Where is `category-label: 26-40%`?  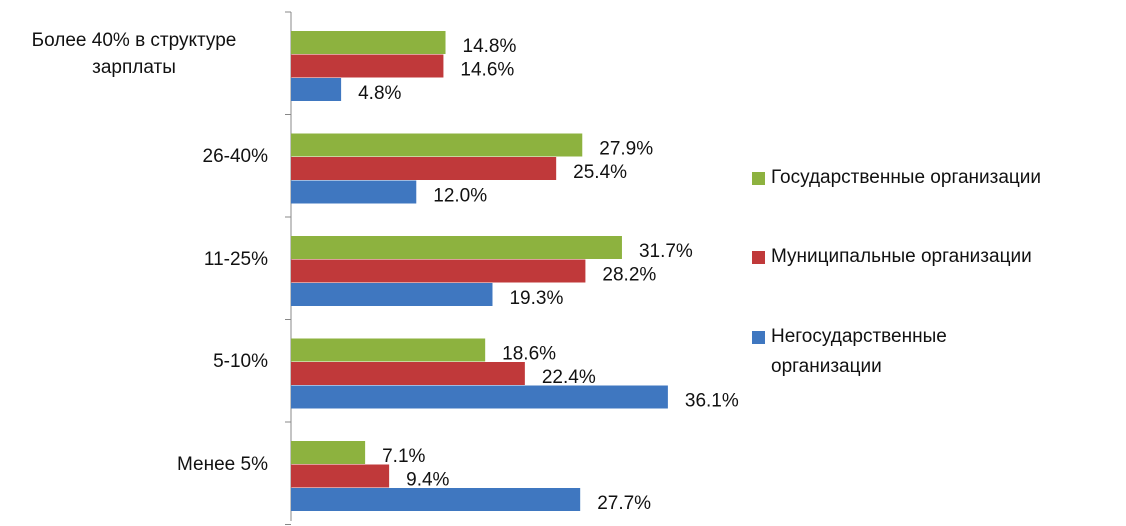
category-label: 26-40% is located at coordinates (134, 156).